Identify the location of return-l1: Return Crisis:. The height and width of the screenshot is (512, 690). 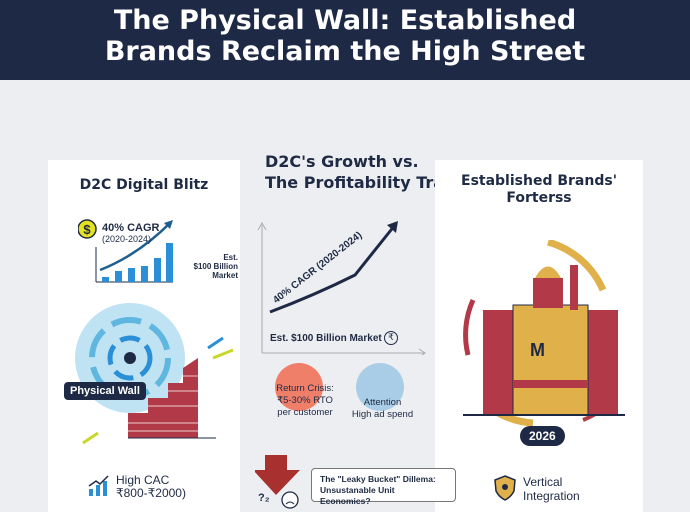
(305, 388).